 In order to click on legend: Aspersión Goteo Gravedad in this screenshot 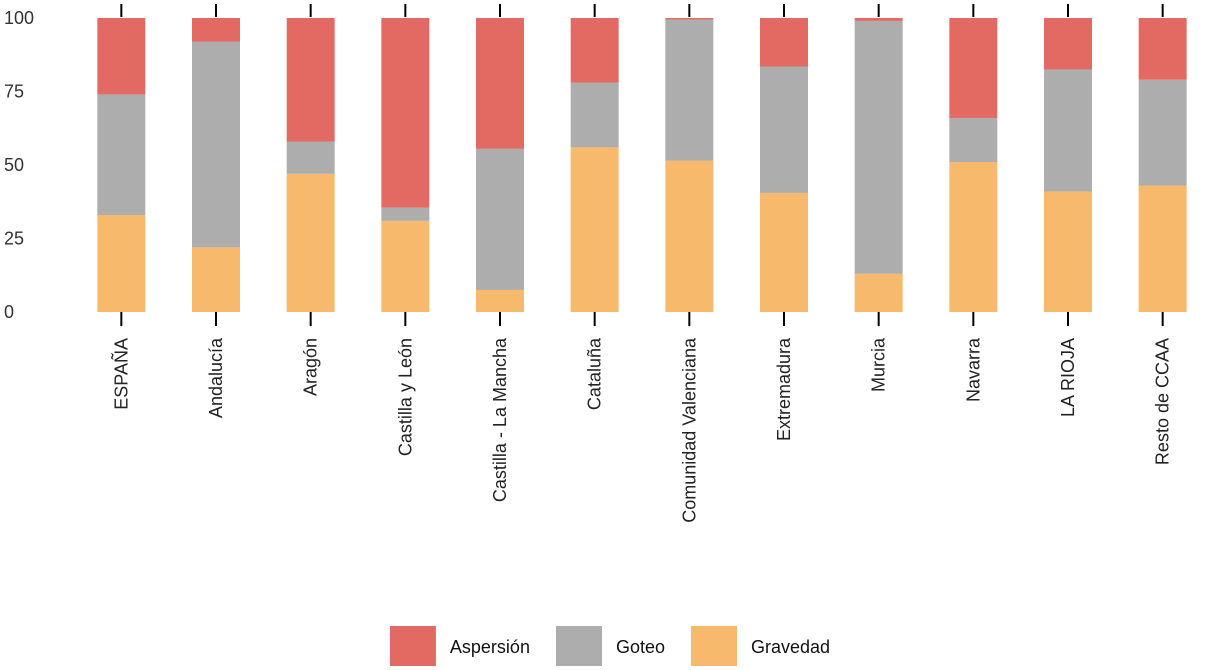, I will do `click(609, 646)`.